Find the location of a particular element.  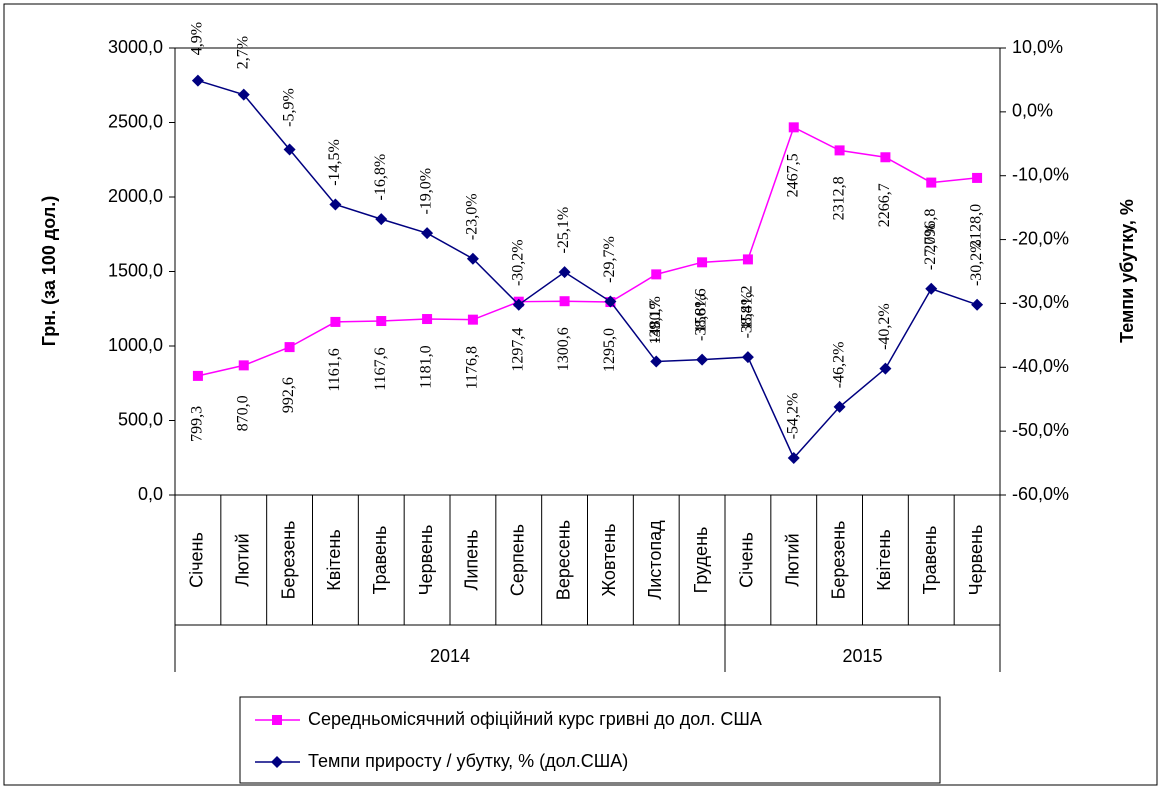

data-label: 2096,8 is located at coordinates (930, 231).